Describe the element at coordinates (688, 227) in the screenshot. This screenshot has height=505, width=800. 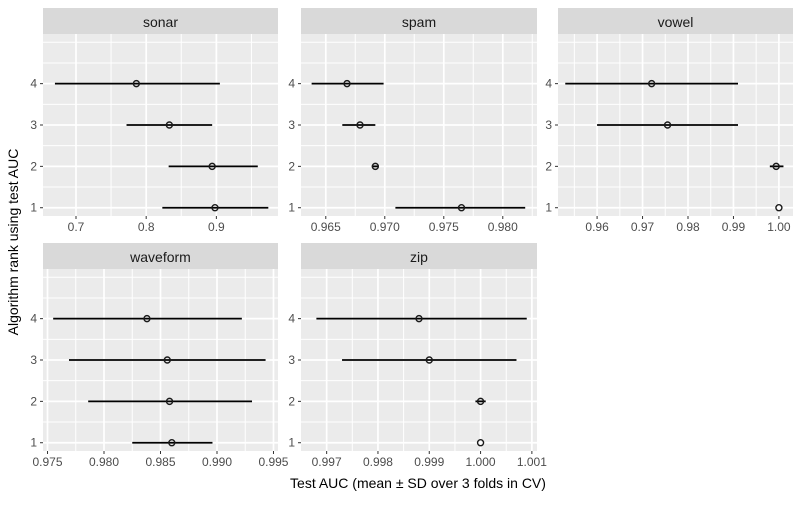
I see `x-tick-label: 0.98` at that location.